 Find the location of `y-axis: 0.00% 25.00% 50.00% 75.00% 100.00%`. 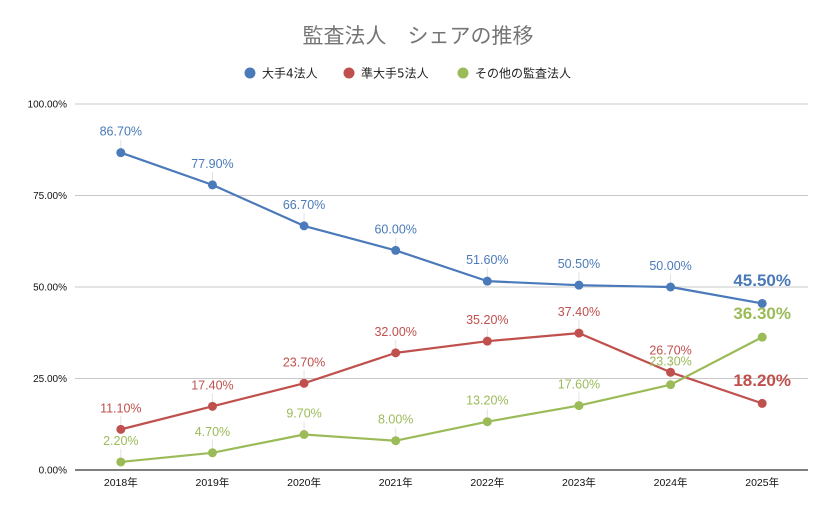

y-axis: 0.00% 25.00% 50.00% 75.00% 100.00% is located at coordinates (48, 288).